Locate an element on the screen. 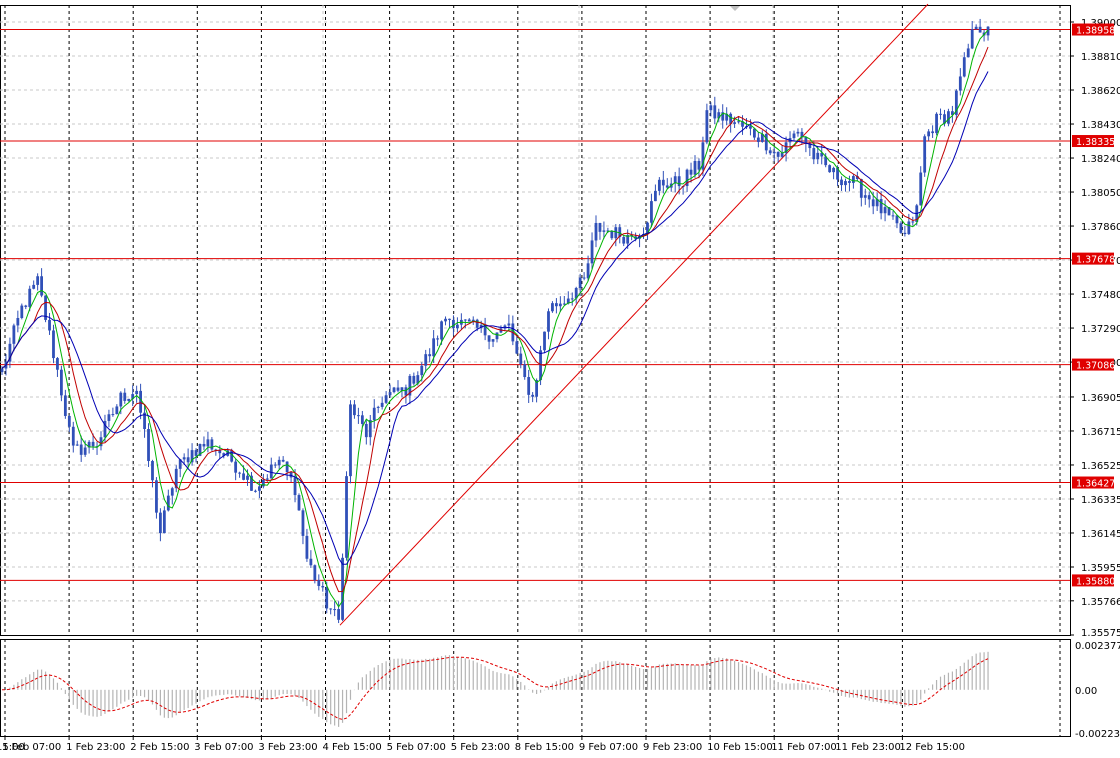  level-price-label: 1.35880 is located at coordinates (1095, 581).